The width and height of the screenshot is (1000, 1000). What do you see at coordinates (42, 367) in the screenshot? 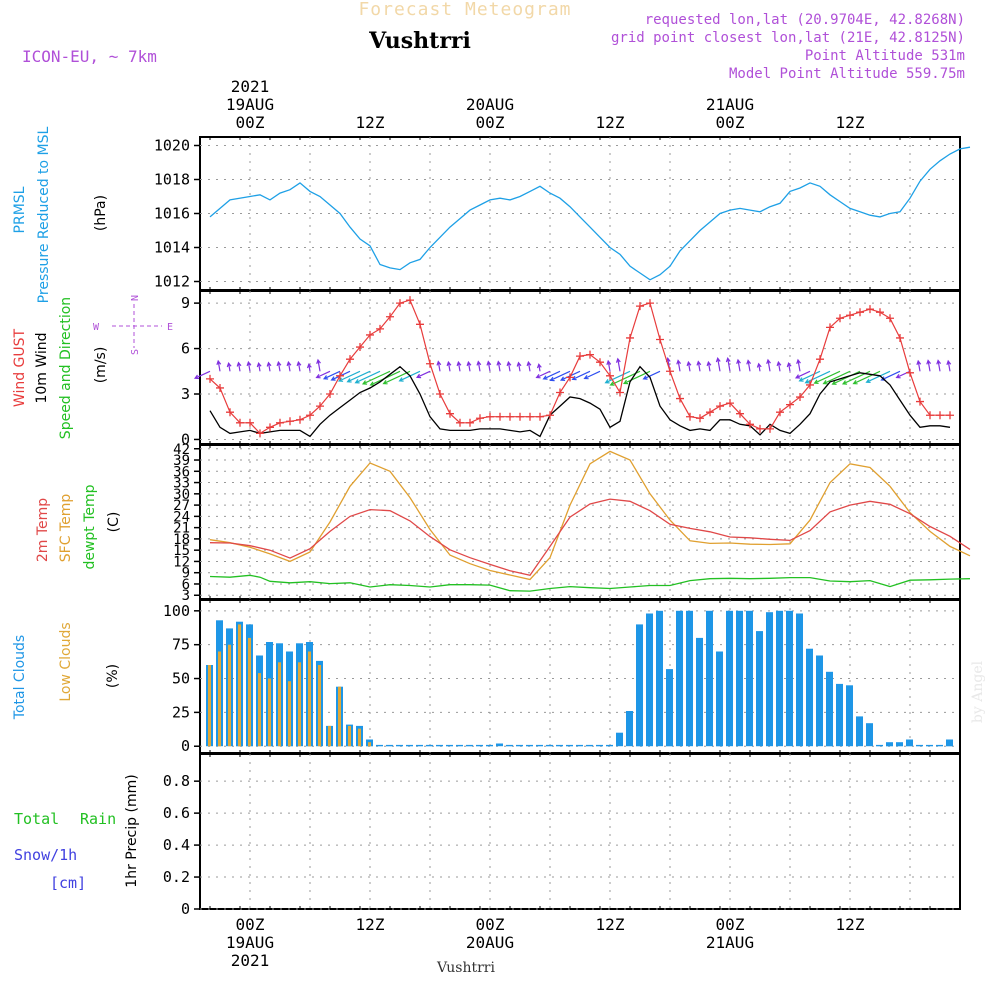
I see `wind10-label: 10m Wind` at bounding box center [42, 367].